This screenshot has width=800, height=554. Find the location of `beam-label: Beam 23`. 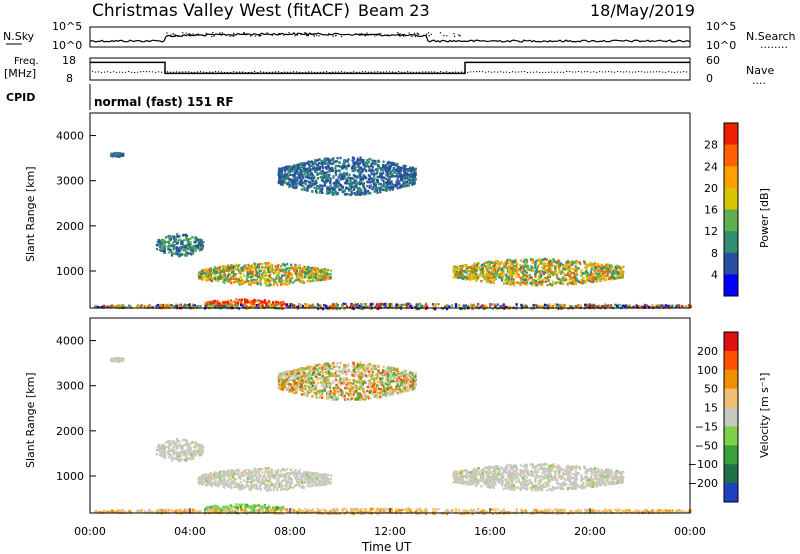

beam-label: Beam 23 is located at coordinates (394, 10).